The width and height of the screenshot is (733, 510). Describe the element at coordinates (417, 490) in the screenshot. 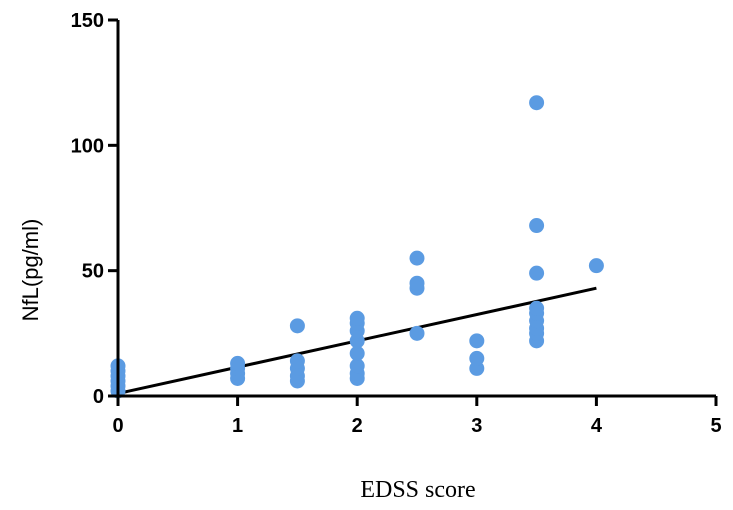

I see `x-axis-label: EDSS score` at that location.